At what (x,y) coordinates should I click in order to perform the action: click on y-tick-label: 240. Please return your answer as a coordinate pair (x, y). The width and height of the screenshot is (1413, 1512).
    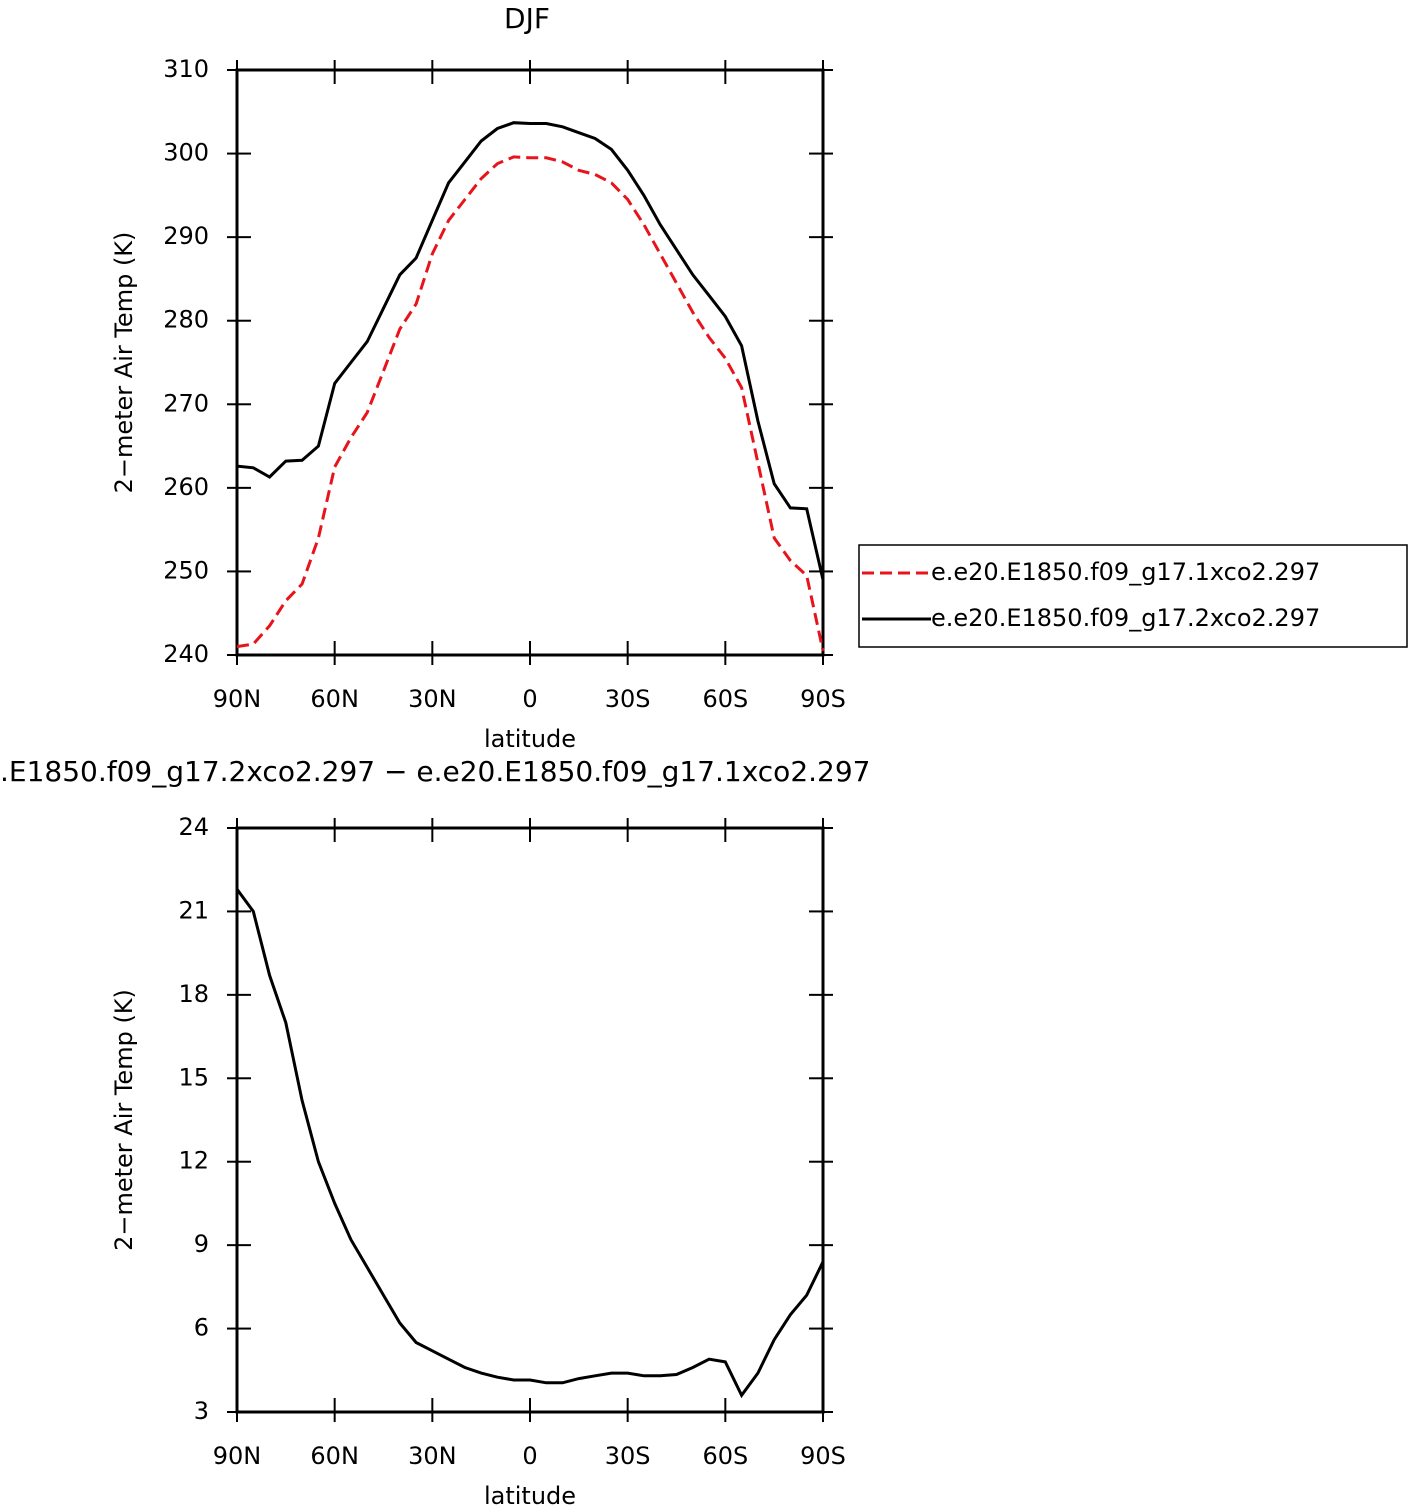
    Looking at the image, I should click on (186, 654).